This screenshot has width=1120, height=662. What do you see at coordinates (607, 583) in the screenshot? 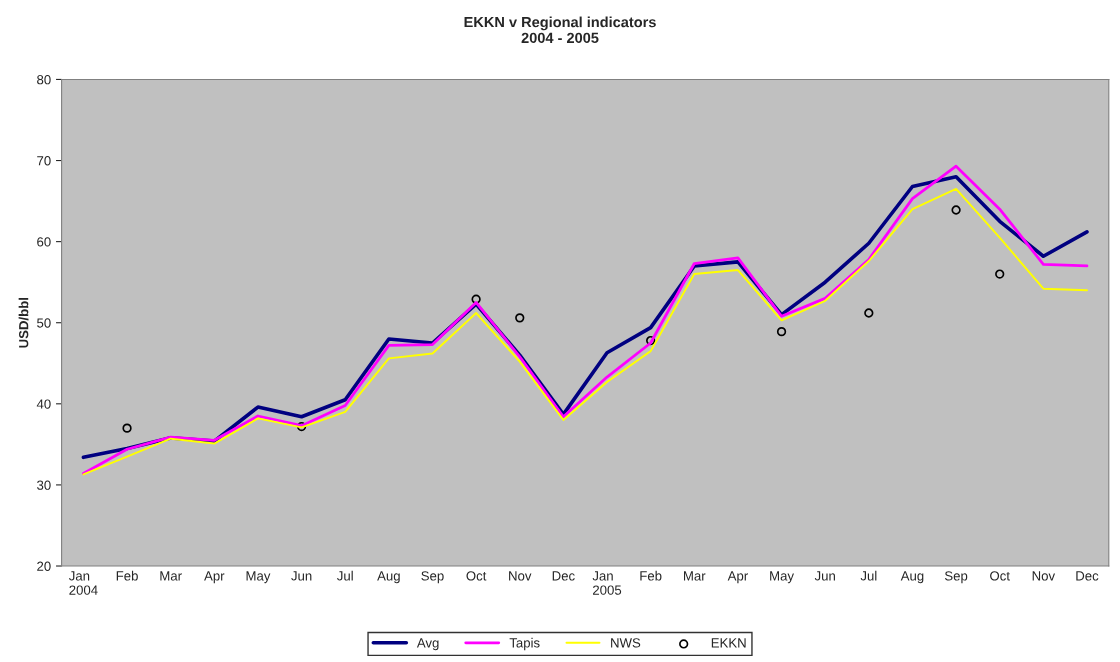
I see `x-tick-label: Jan 2005` at bounding box center [607, 583].